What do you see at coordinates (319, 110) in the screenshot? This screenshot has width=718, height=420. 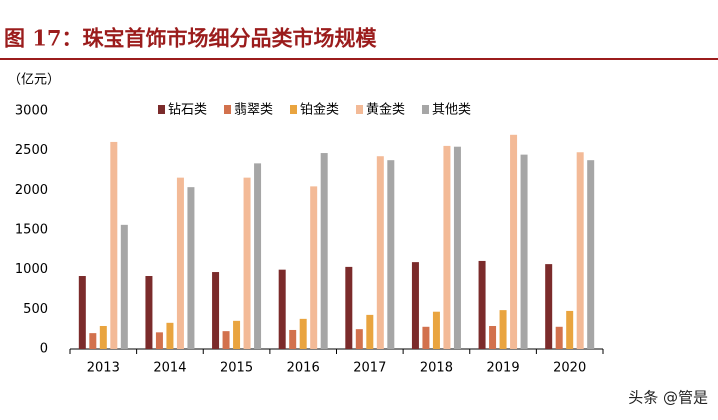 I see `legend-label: 铂金类` at bounding box center [319, 110].